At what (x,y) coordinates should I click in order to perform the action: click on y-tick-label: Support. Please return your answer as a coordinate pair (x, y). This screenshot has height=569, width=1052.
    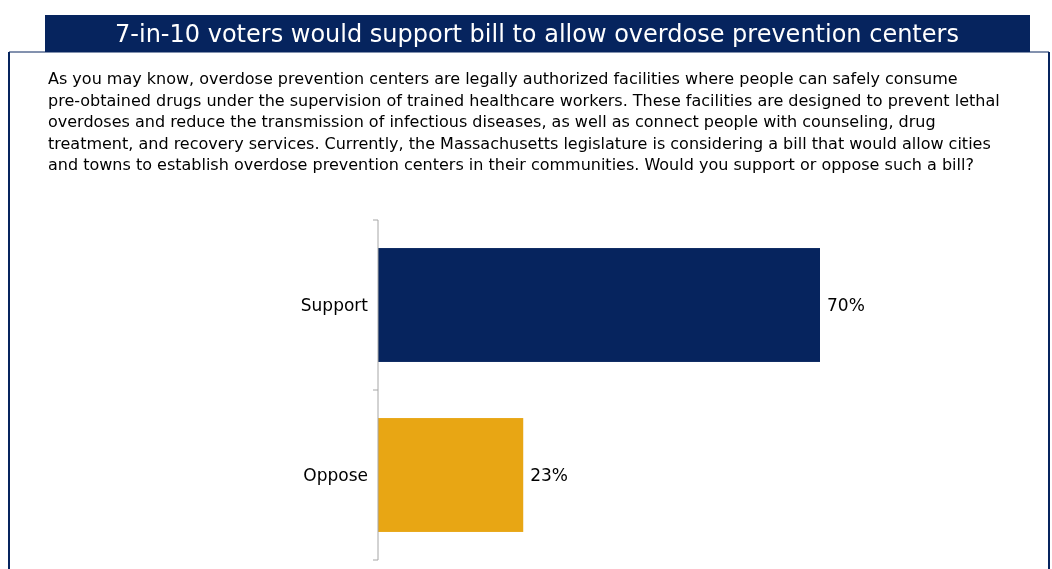
    Looking at the image, I should click on (334, 304).